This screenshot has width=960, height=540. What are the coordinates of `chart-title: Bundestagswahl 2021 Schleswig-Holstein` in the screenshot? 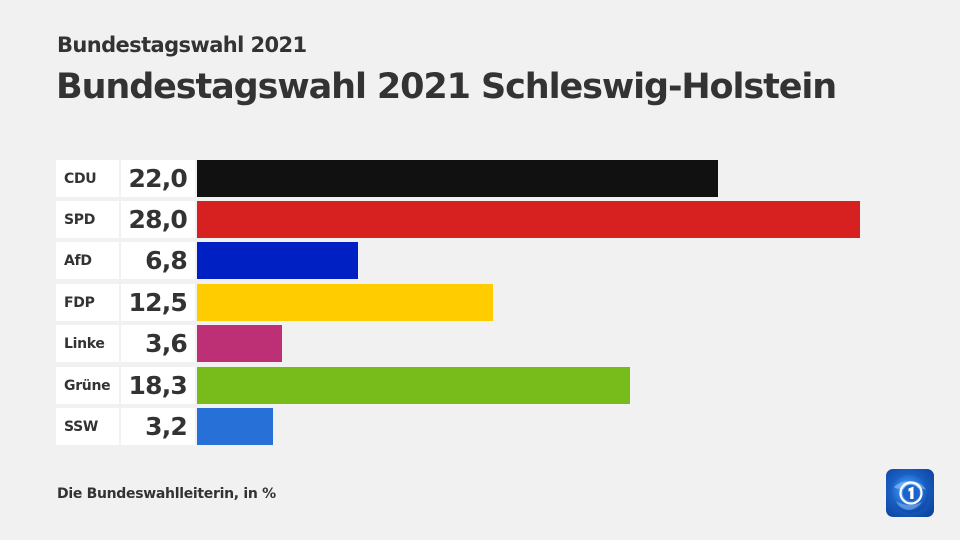 It's located at (446, 87).